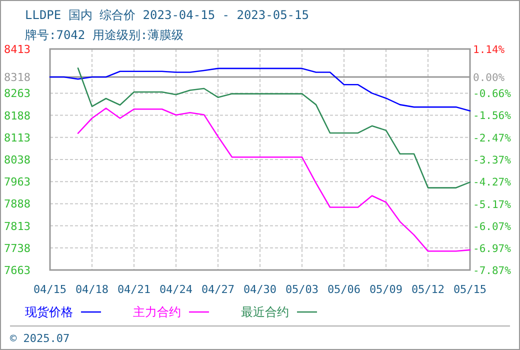 The width and height of the screenshot is (520, 350). What do you see at coordinates (492, 248) in the screenshot?
I see `y2-tick-label: -6.97%` at bounding box center [492, 248].